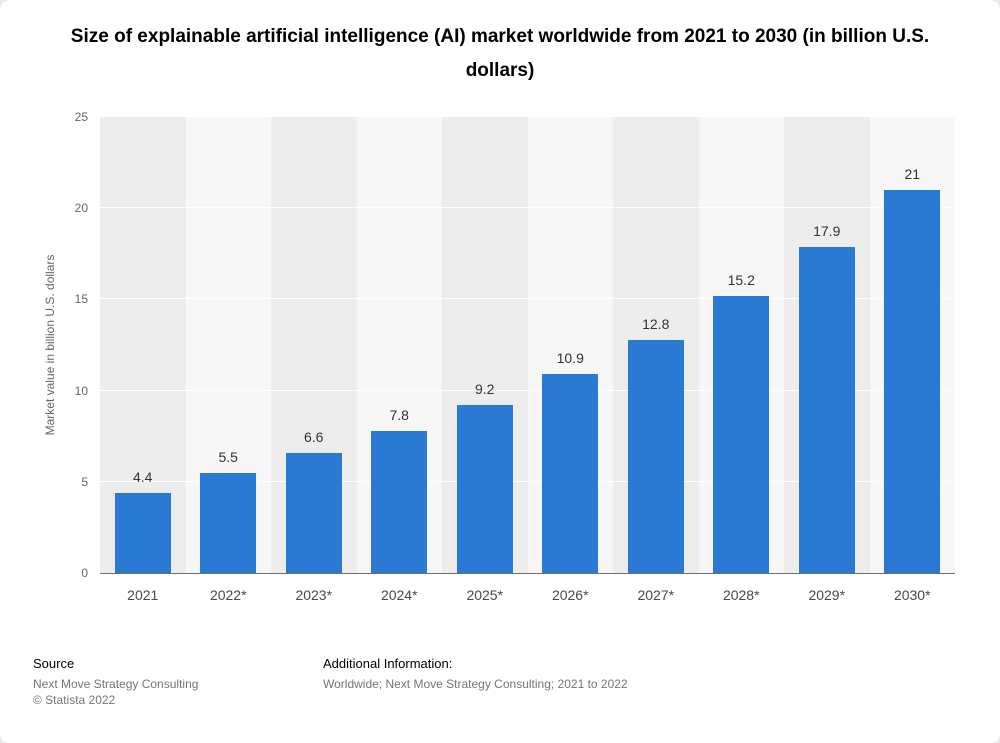 The height and width of the screenshot is (743, 1000). What do you see at coordinates (74, 700) in the screenshot?
I see `copyright-text: © Statista 2022` at bounding box center [74, 700].